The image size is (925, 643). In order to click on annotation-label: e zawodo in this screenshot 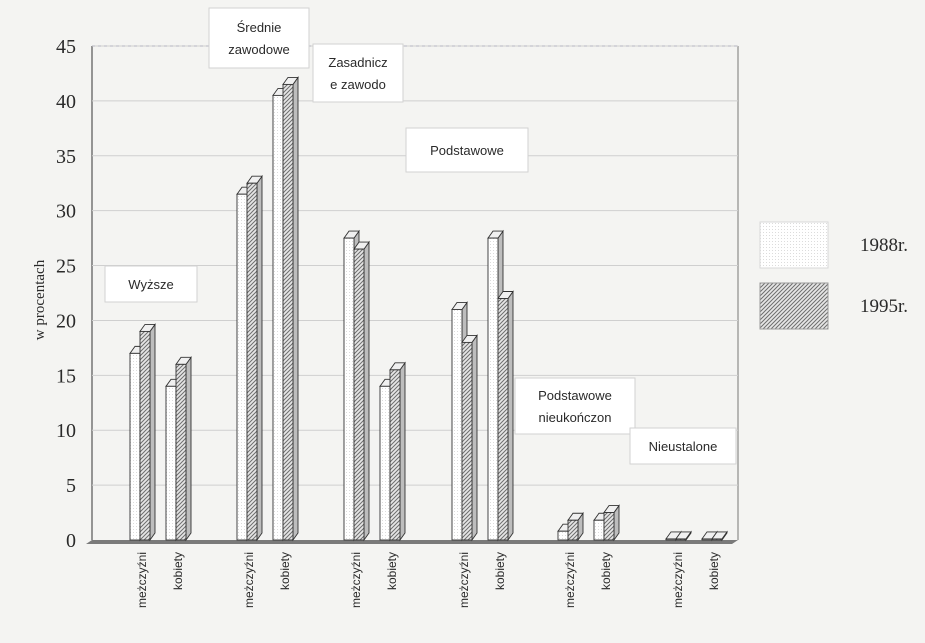, I will do `click(358, 84)`.